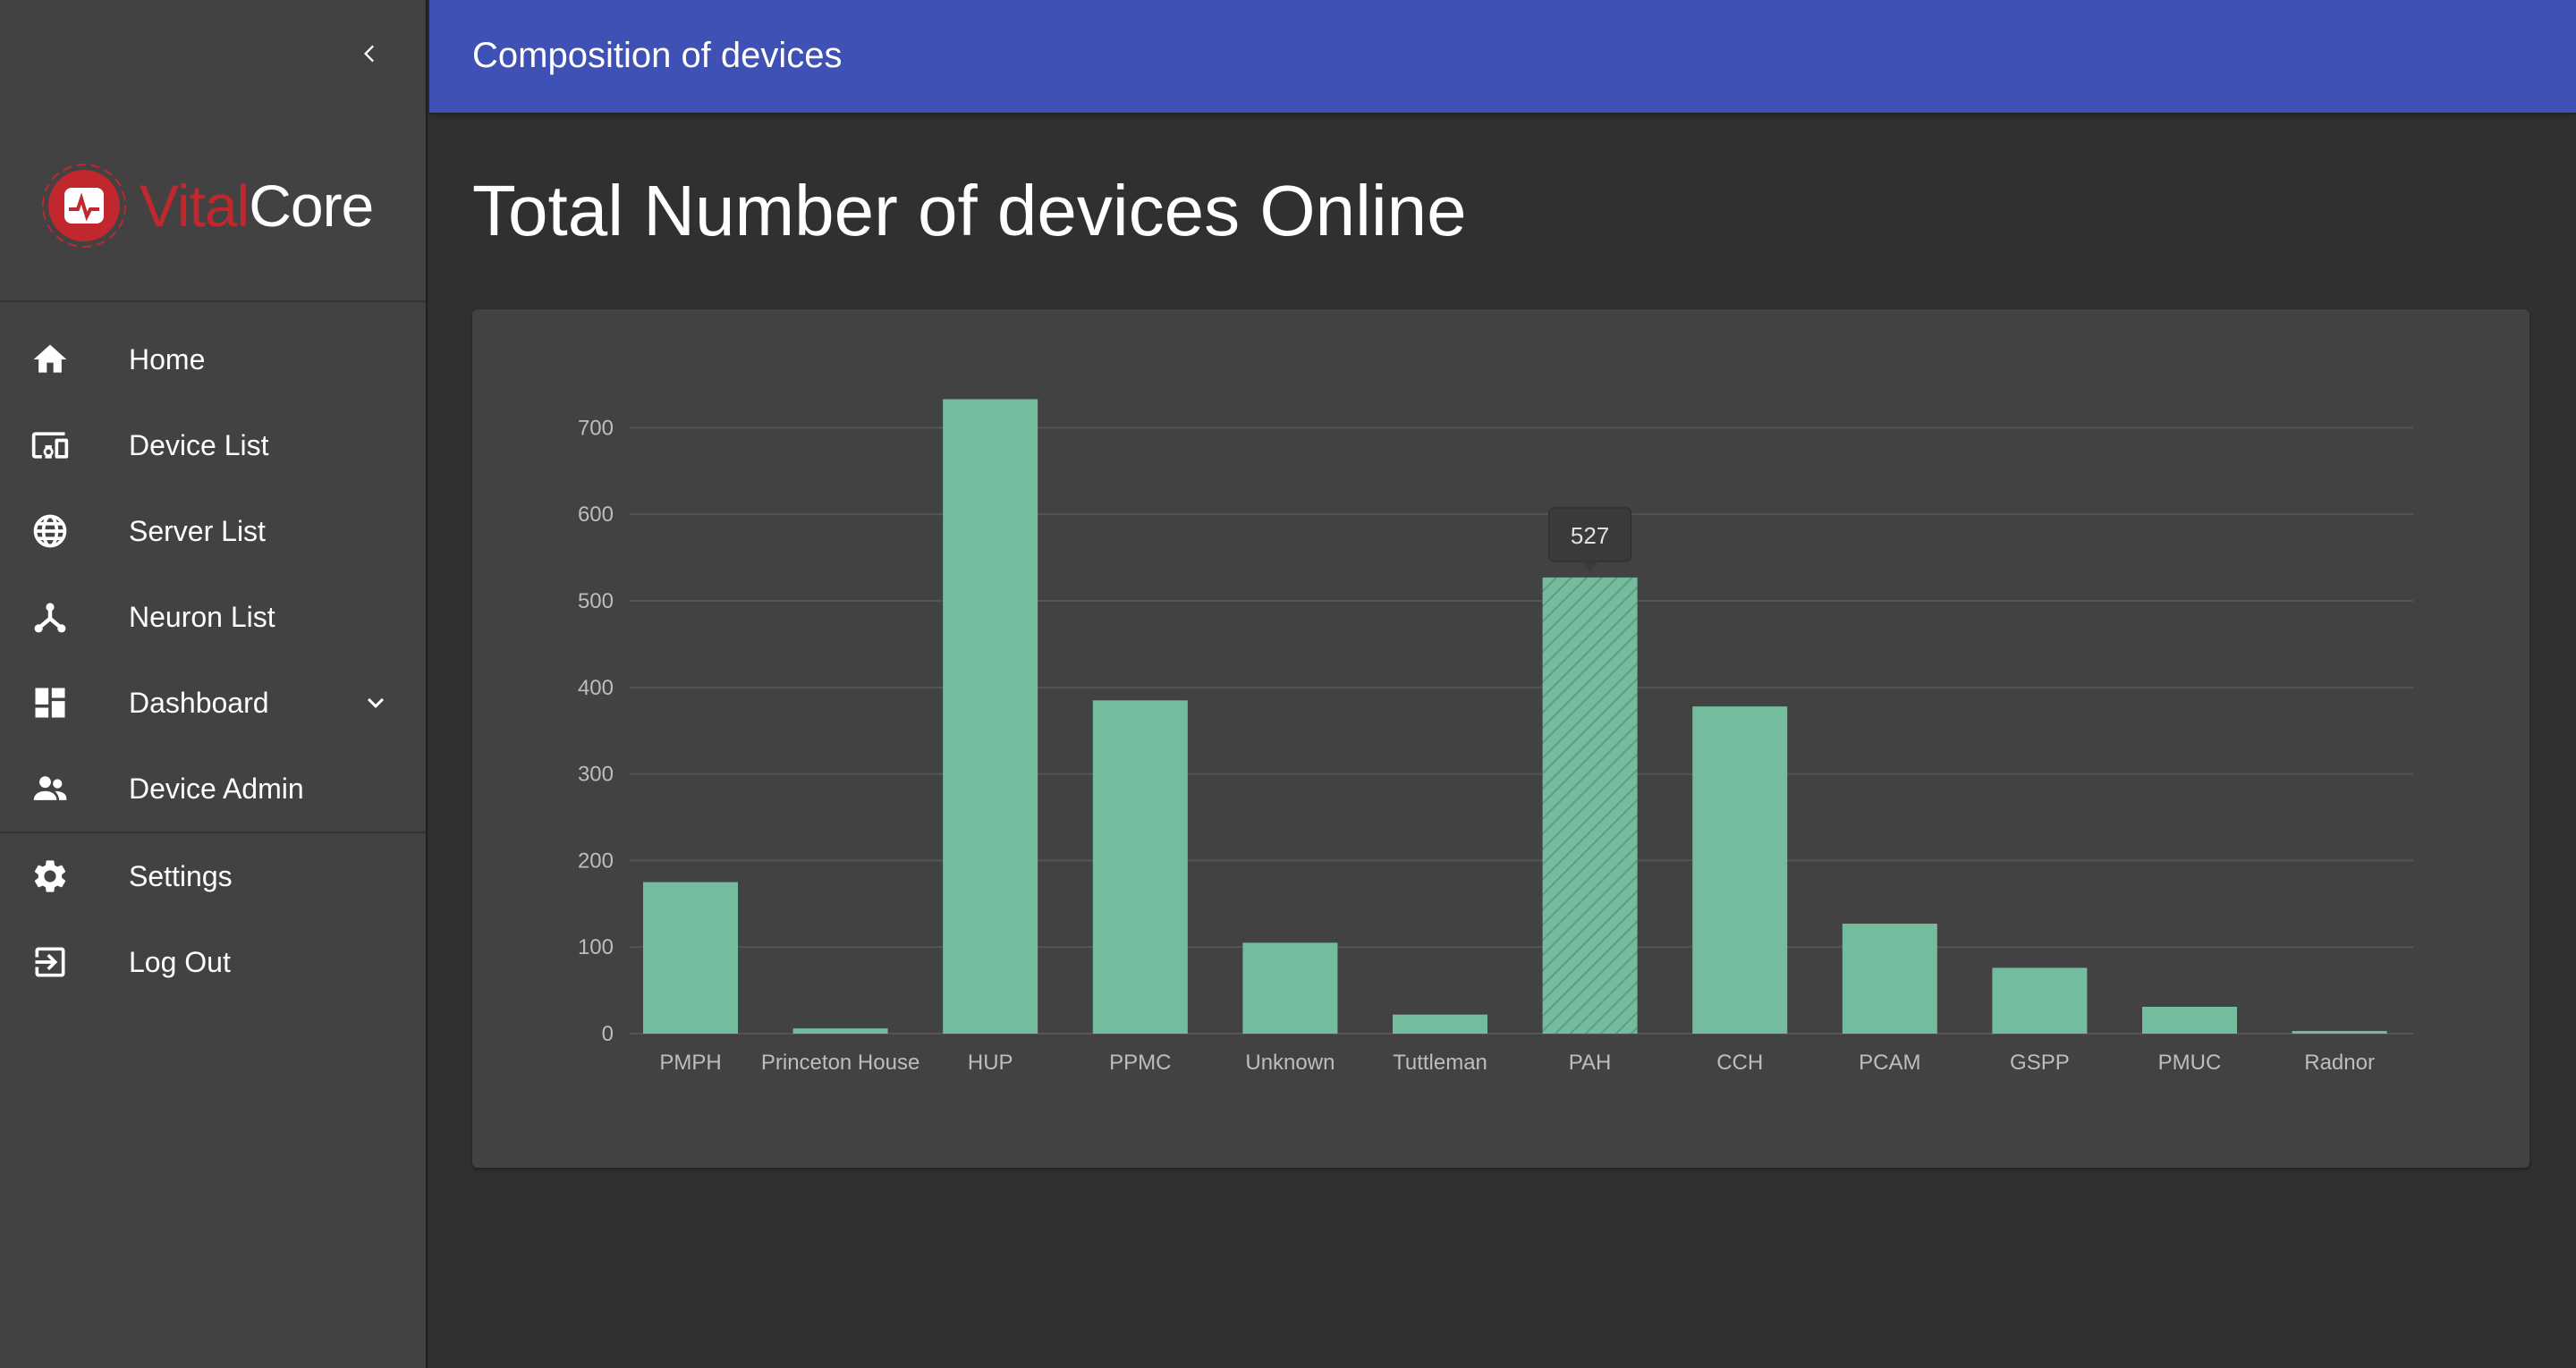  I want to click on home-icon, so click(50, 360).